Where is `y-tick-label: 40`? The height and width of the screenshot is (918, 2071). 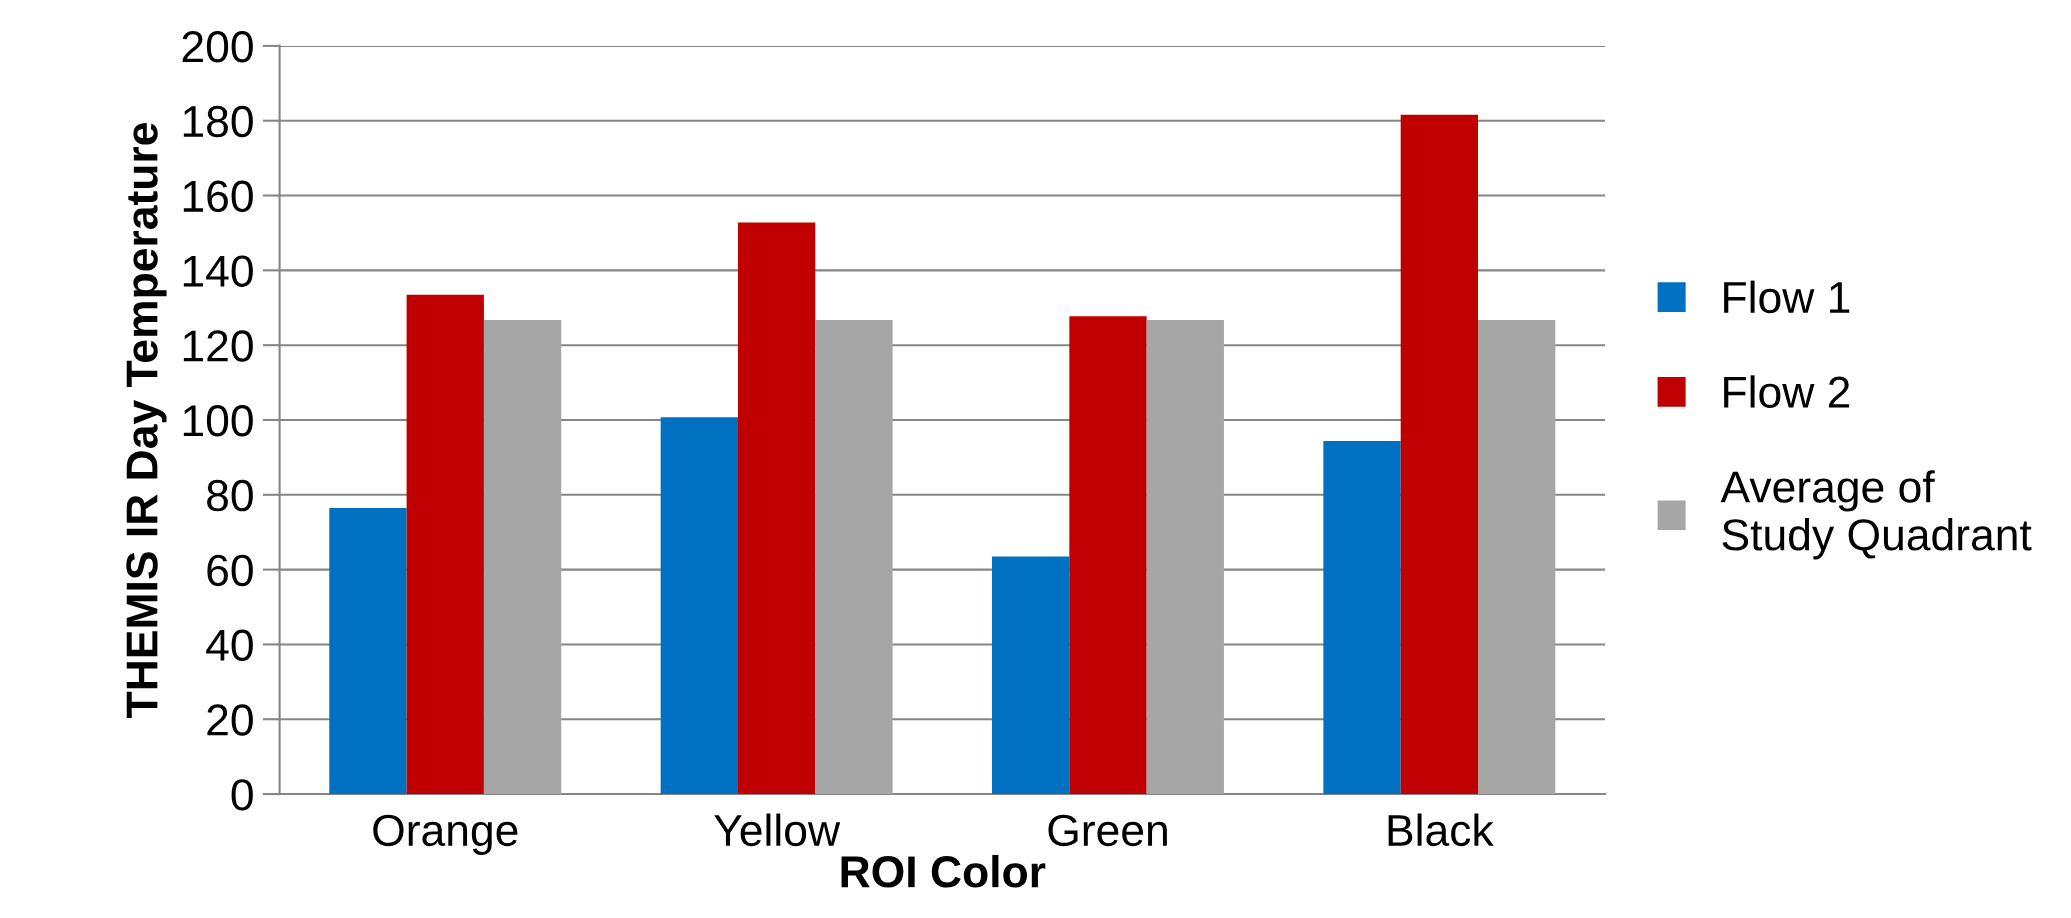
y-tick-label: 40 is located at coordinates (229, 645).